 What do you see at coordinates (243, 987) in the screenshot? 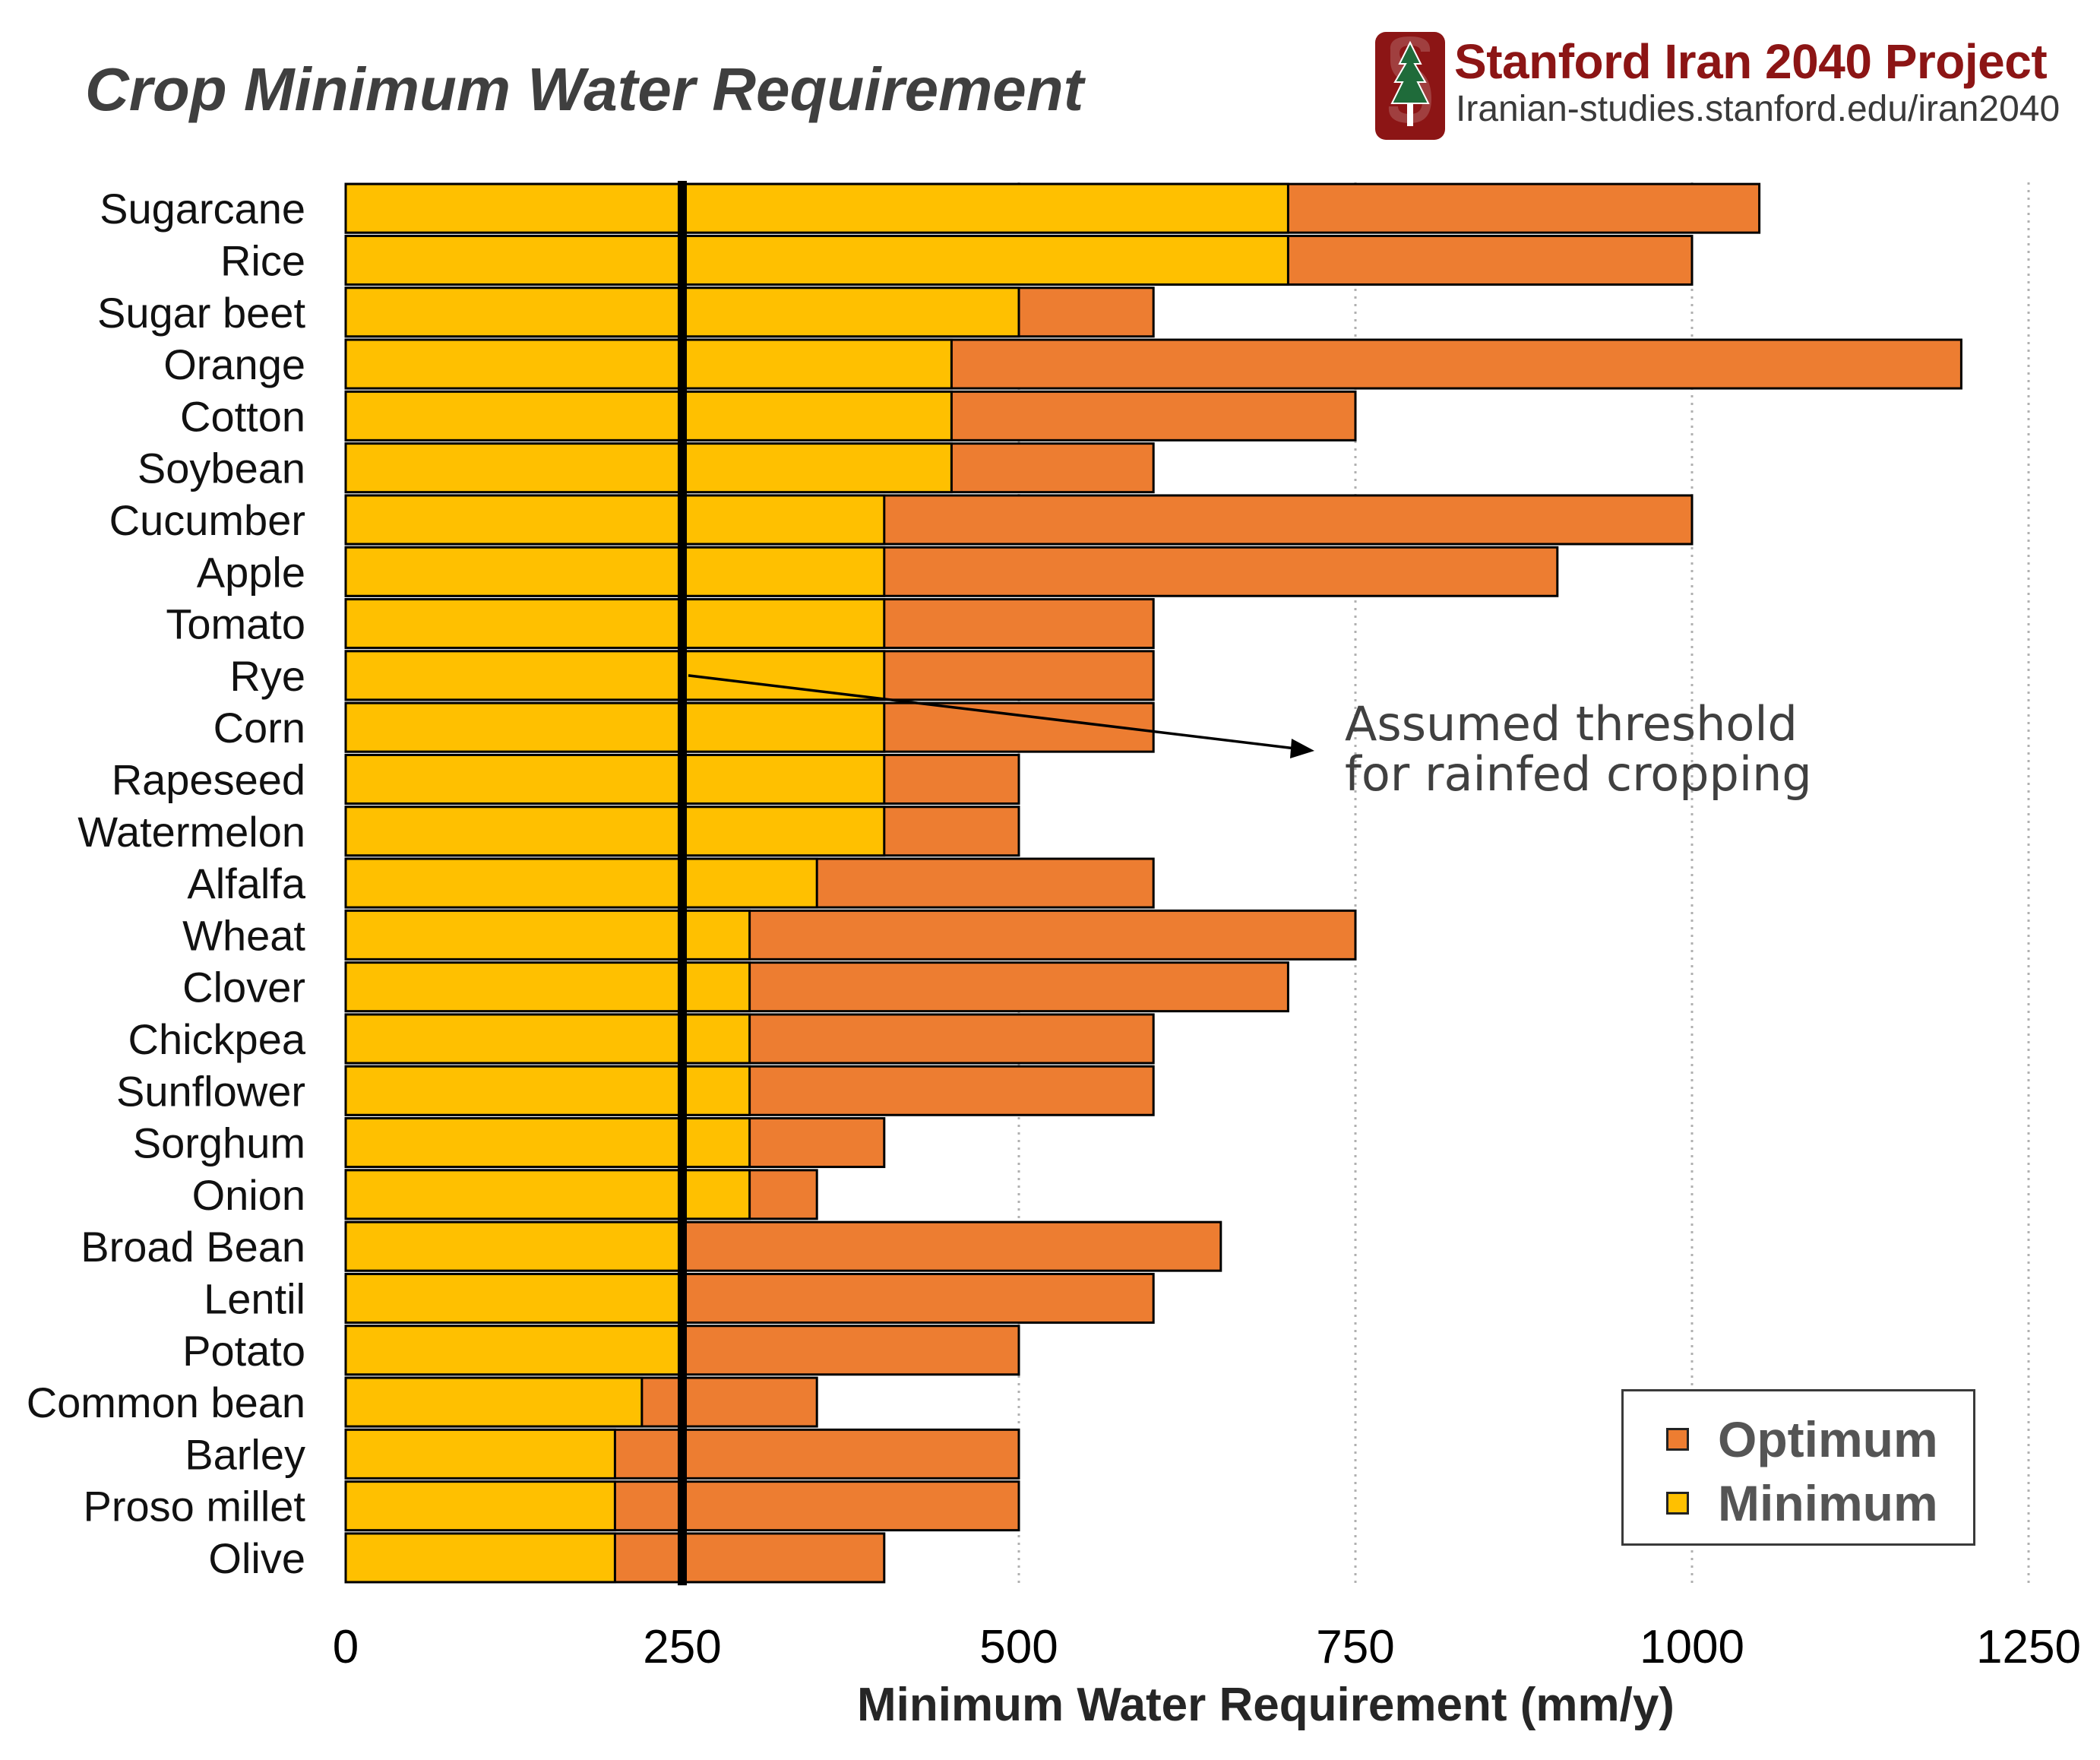
I see `category-label-clover: Clover` at bounding box center [243, 987].